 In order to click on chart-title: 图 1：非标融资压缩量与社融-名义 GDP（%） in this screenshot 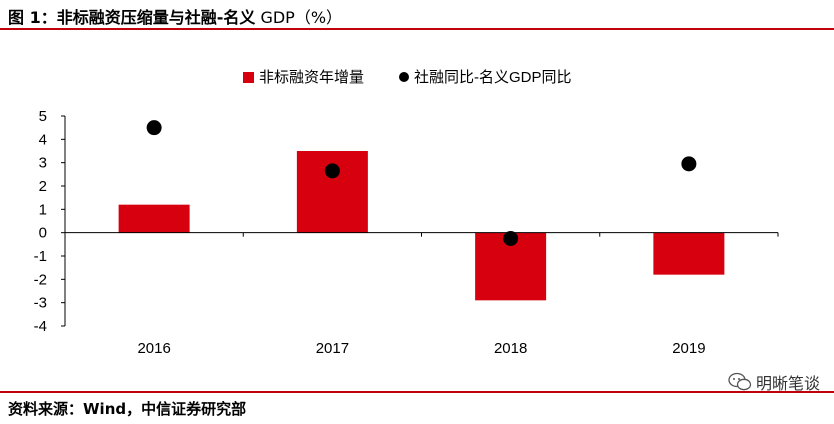, I will do `click(175, 16)`.